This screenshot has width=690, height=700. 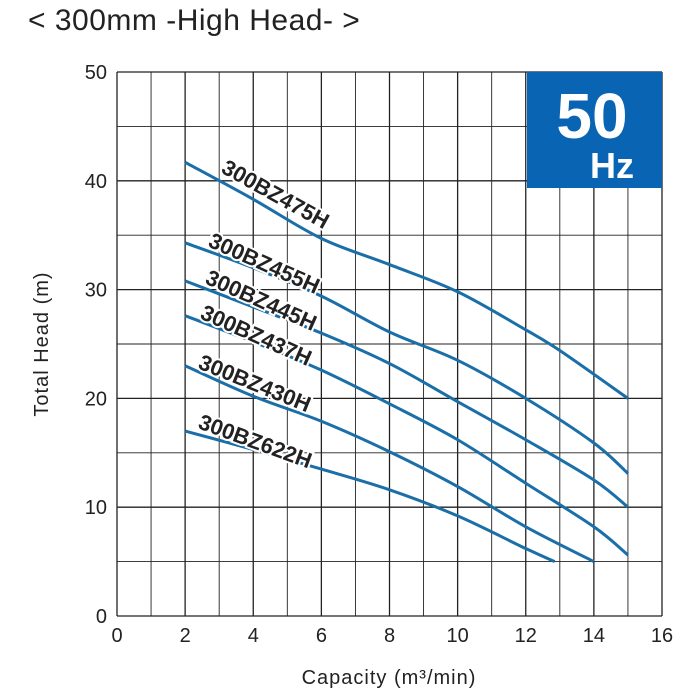 What do you see at coordinates (612, 165) in the screenshot?
I see `hz-badge-unit: Hz` at bounding box center [612, 165].